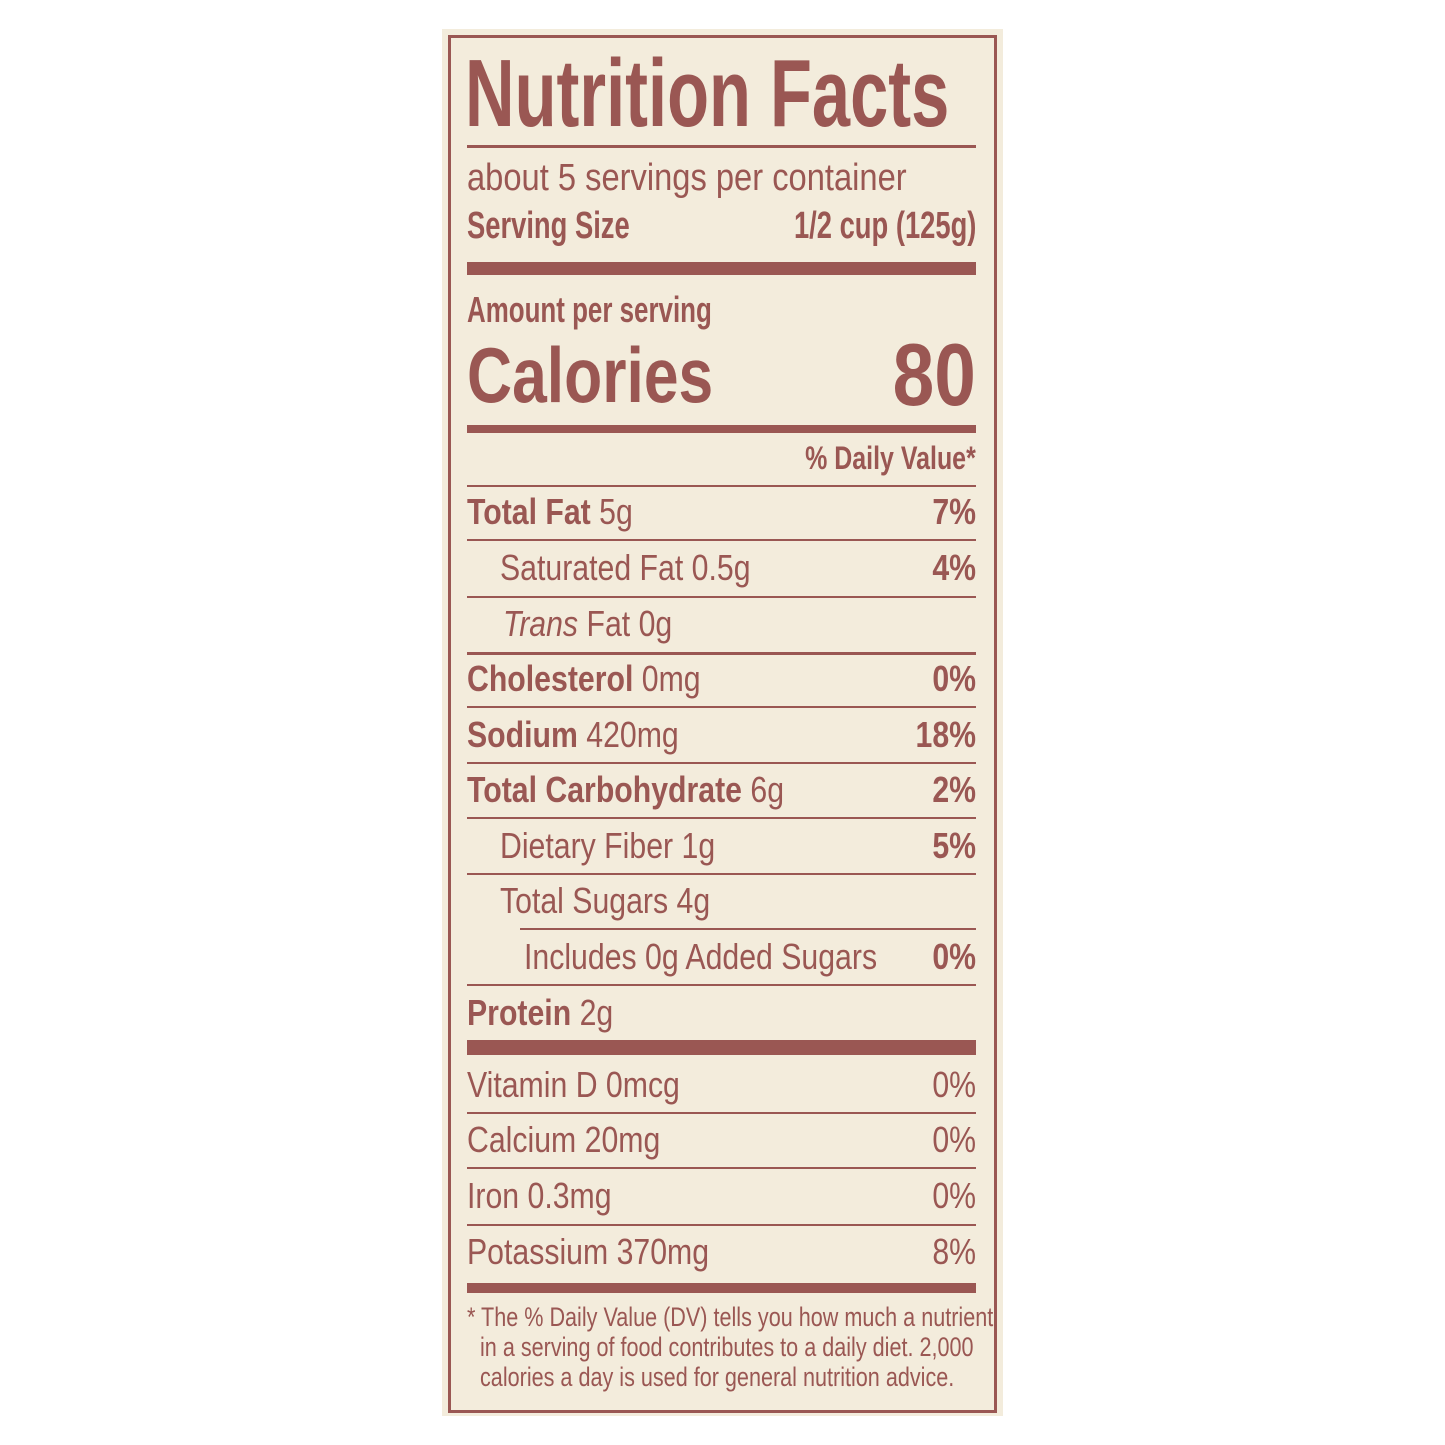 This screenshot has height=1445, width=1445. I want to click on nutrient-amount: 5g, so click(616, 511).